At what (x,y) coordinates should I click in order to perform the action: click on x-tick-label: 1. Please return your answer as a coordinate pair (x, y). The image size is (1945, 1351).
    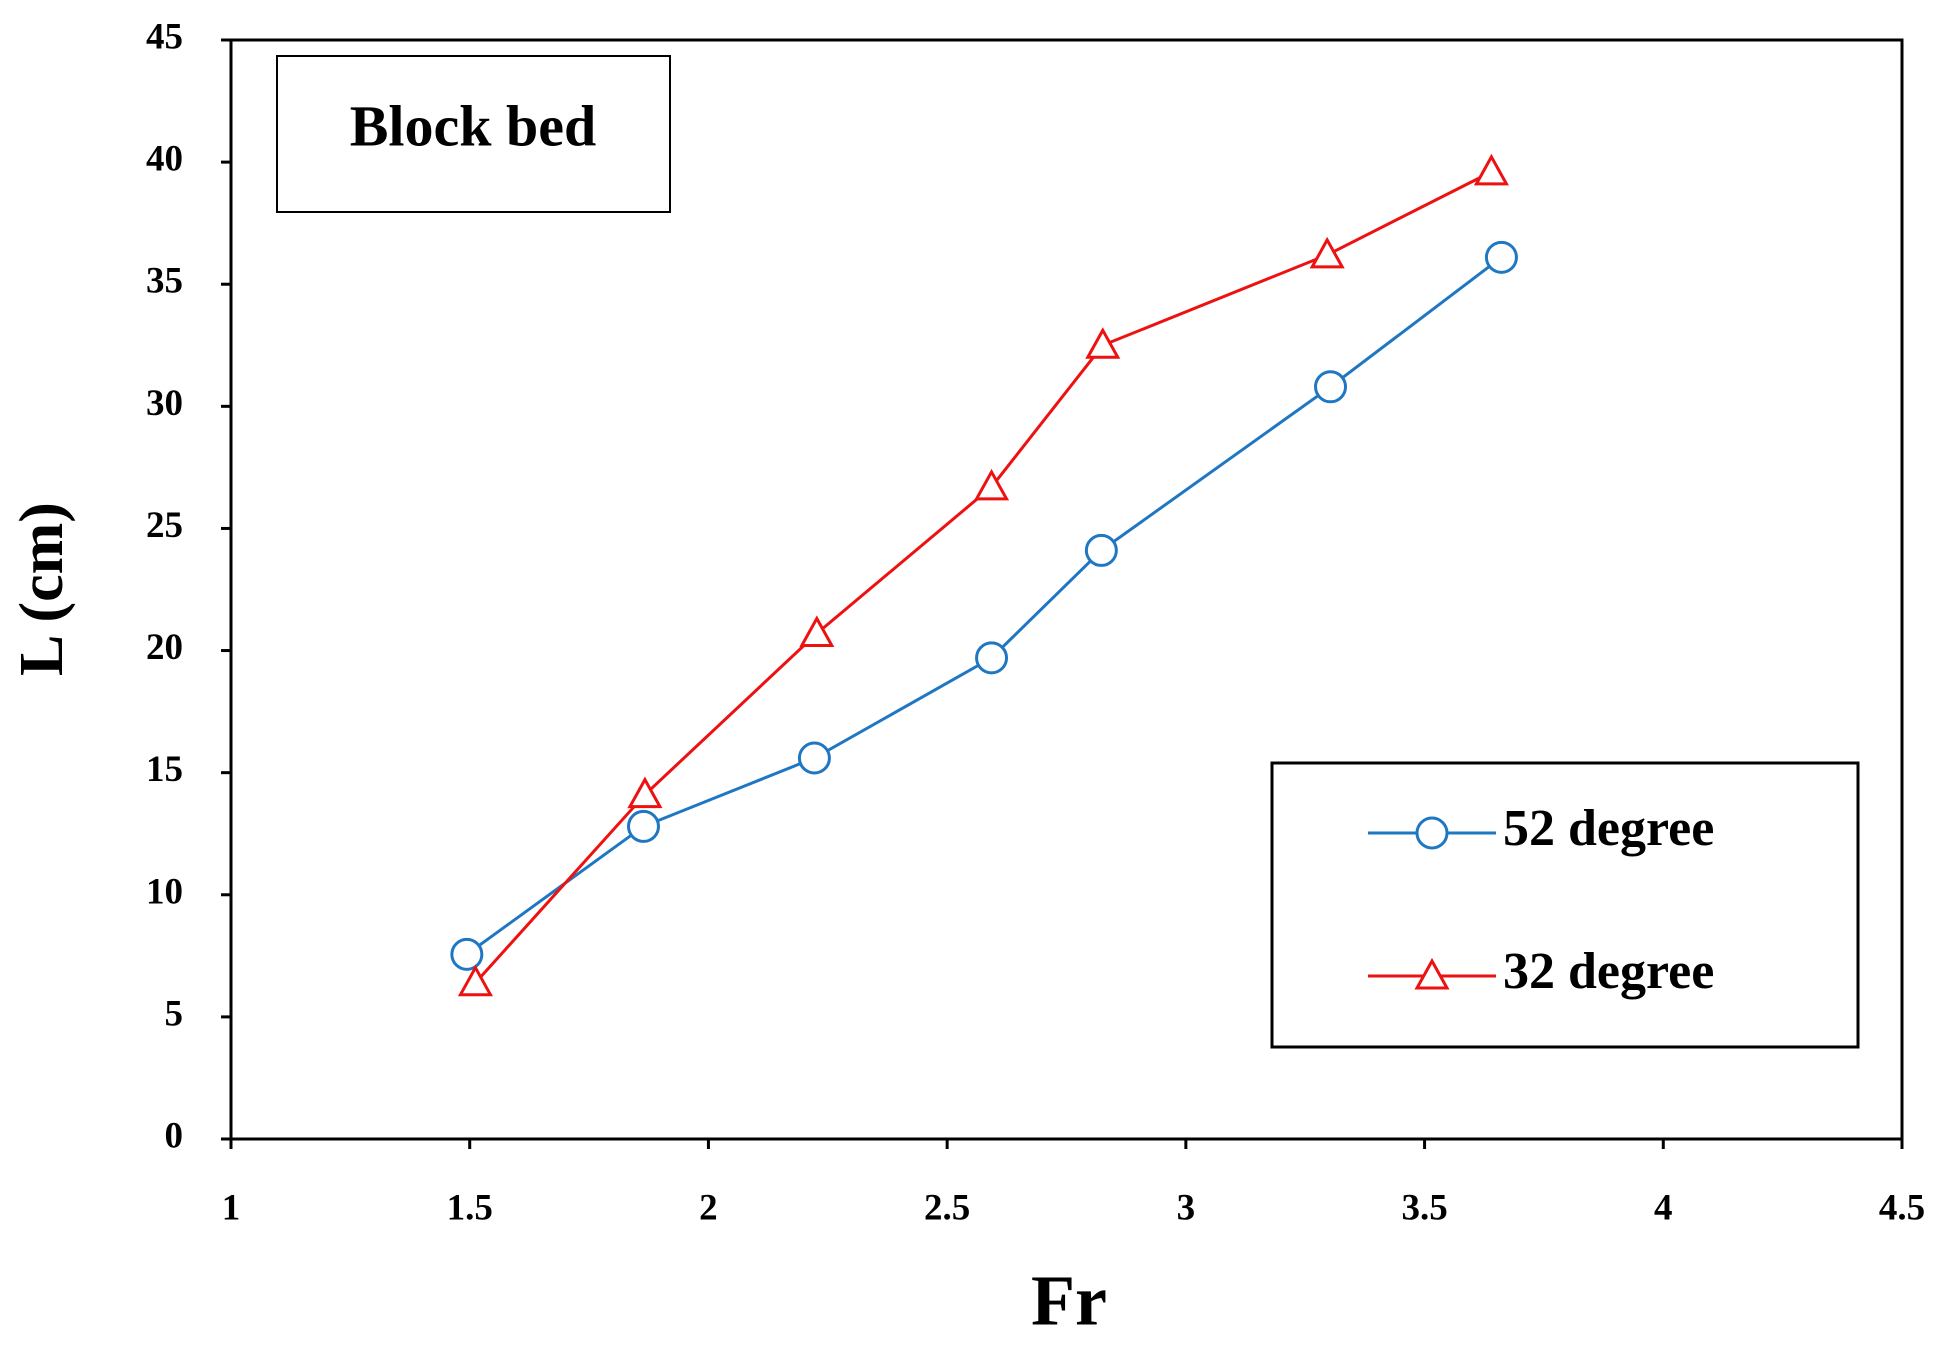
    Looking at the image, I should click on (231, 1207).